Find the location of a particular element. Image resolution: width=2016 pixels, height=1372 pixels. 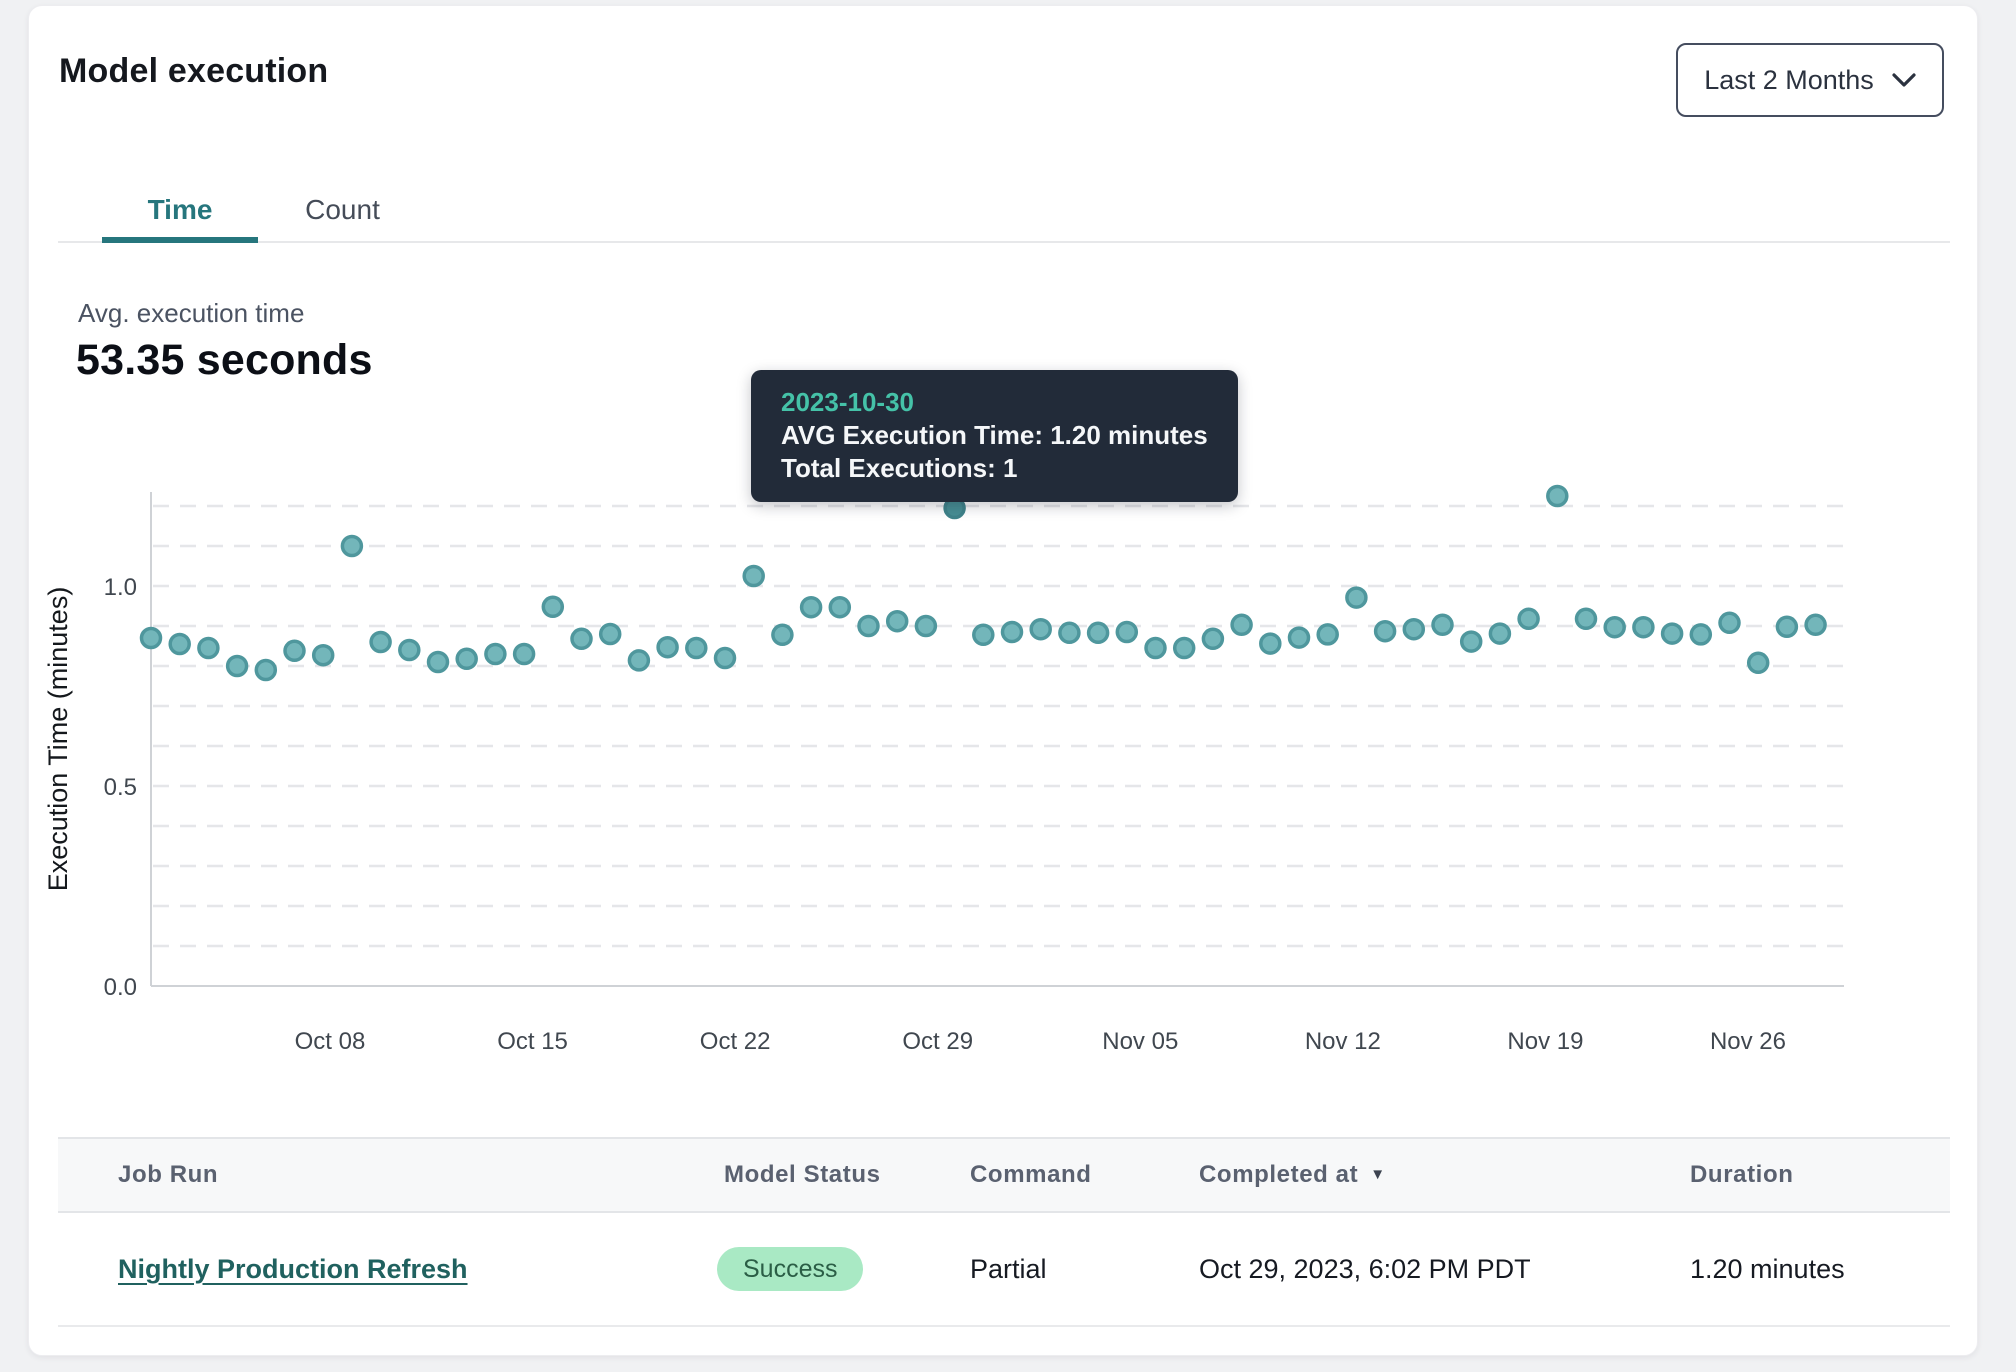

completed-at-label: Completed at is located at coordinates (1279, 1174).